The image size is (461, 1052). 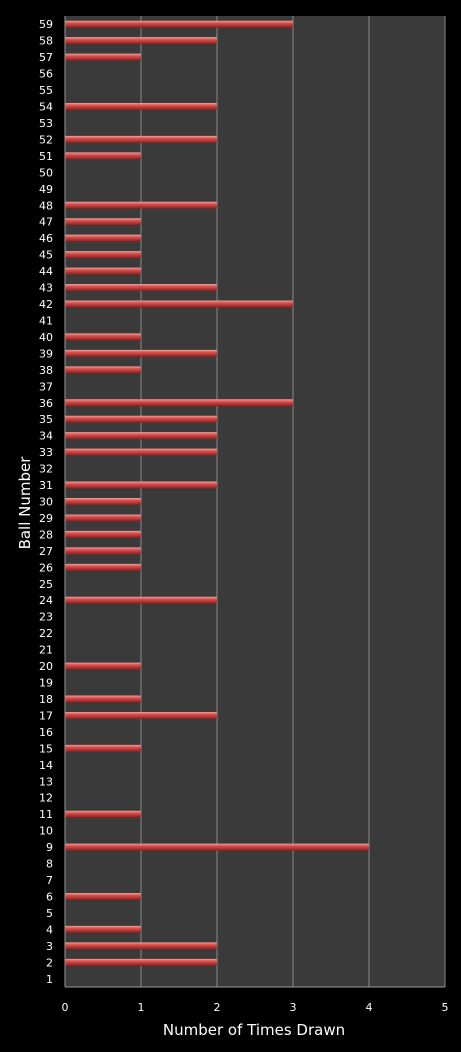 What do you see at coordinates (46, 650) in the screenshot?
I see `y-tick-label: 21` at bounding box center [46, 650].